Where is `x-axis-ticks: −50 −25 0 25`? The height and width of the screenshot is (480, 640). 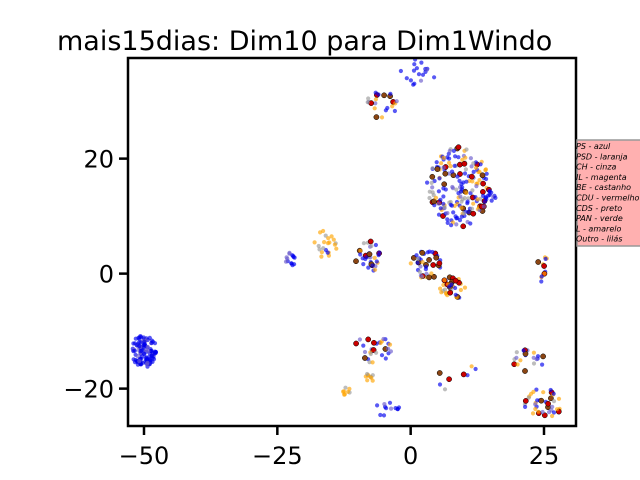
x-axis-ticks: −50 −25 0 25 is located at coordinates (339, 448).